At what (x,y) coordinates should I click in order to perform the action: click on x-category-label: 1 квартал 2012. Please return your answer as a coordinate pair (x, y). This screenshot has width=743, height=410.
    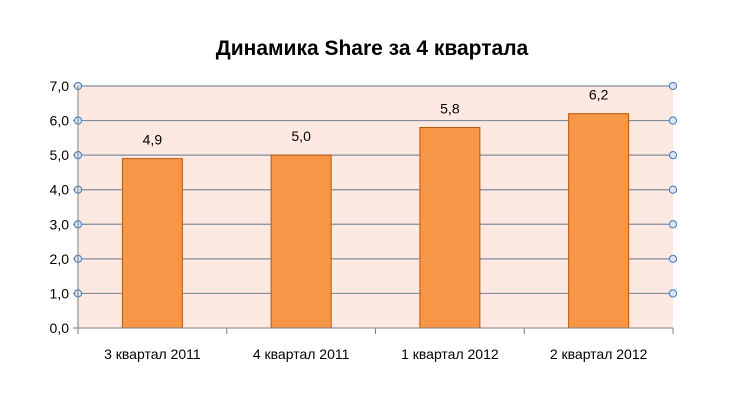
    Looking at the image, I should click on (450, 354).